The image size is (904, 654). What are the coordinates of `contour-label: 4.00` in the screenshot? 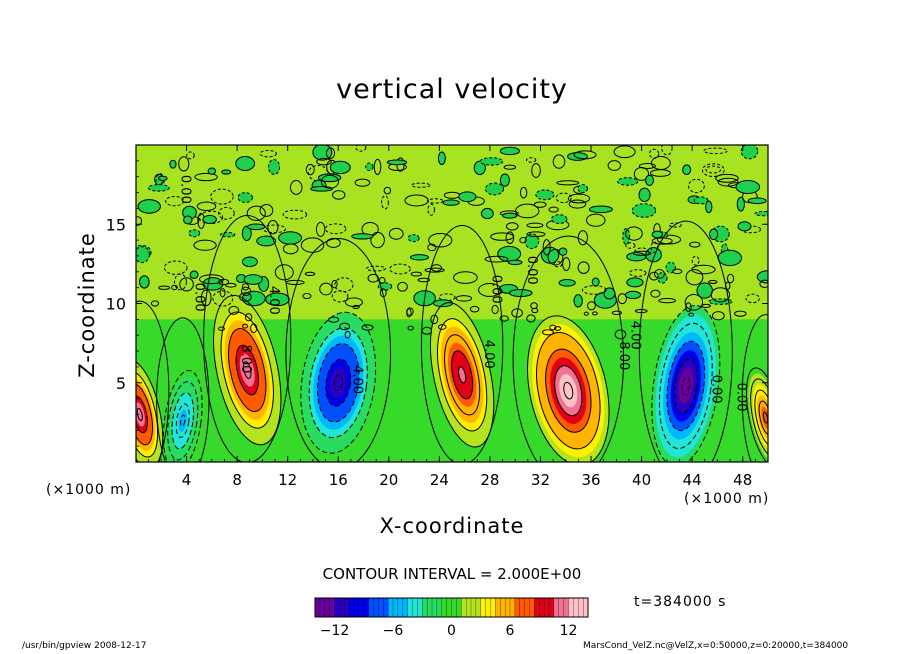 It's located at (356, 379).